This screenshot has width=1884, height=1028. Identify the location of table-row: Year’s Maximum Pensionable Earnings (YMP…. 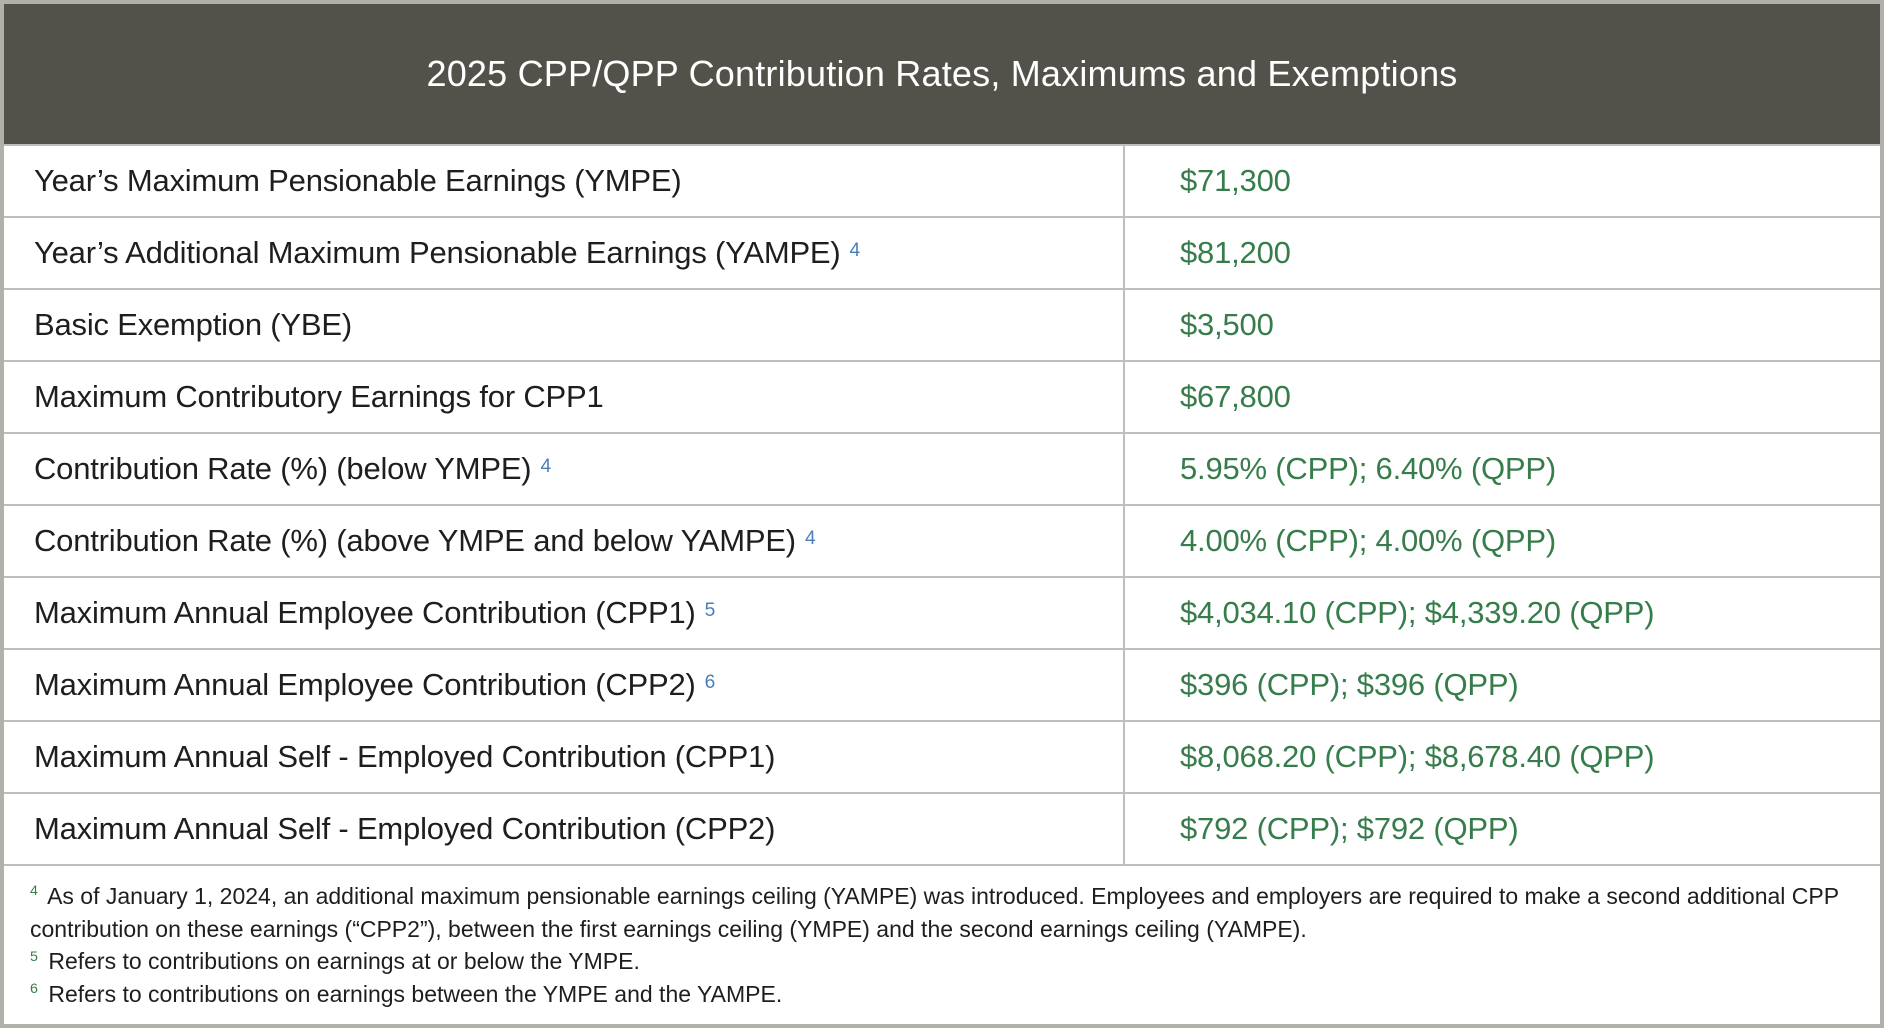
(942, 180).